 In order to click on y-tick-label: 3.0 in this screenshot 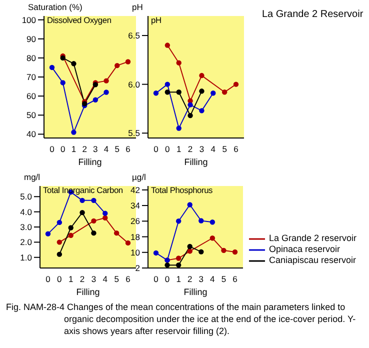, I will do `click(26, 227)`.